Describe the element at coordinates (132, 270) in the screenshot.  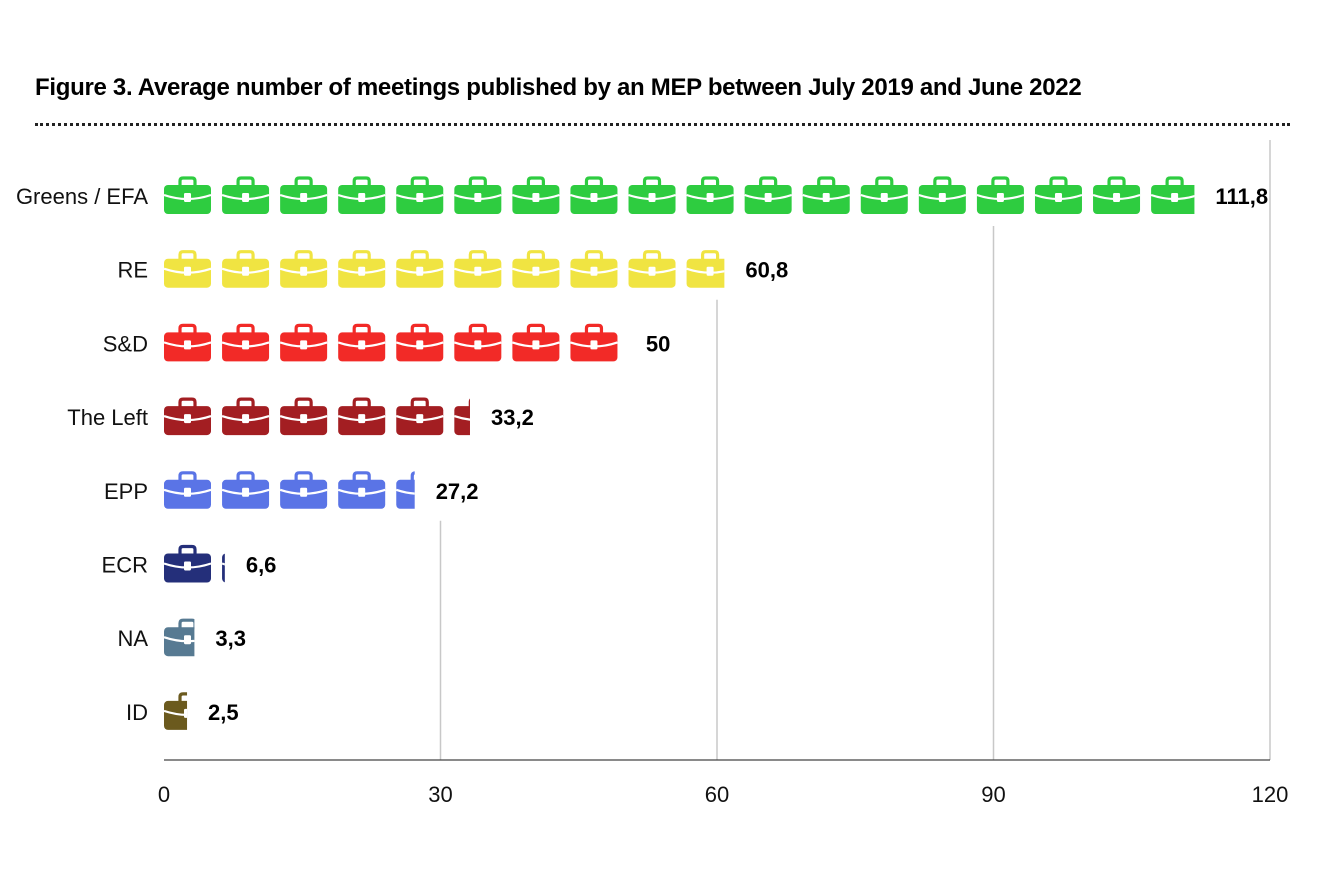
I see `category-label: RE` at that location.